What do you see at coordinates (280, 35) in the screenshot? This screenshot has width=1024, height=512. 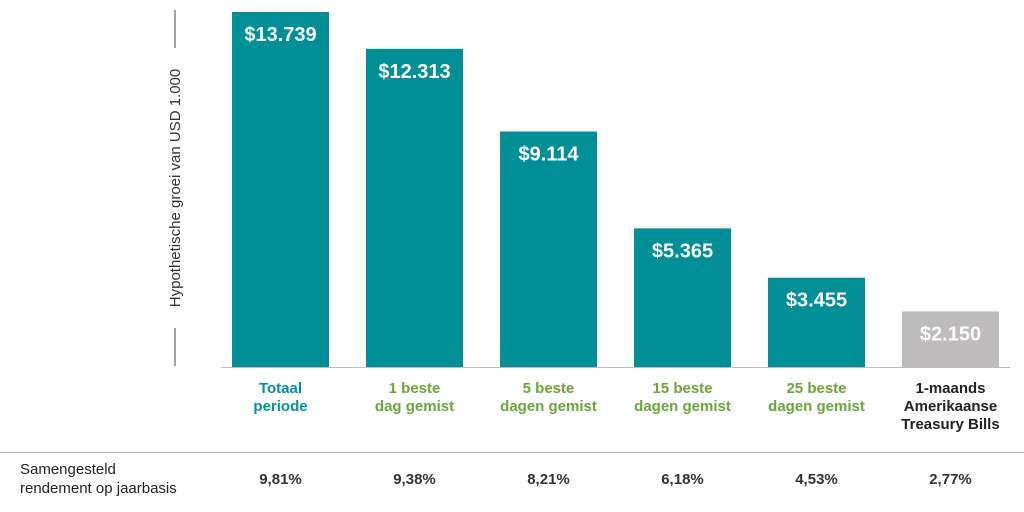 I see `bar-value-label: $13.739` at bounding box center [280, 35].